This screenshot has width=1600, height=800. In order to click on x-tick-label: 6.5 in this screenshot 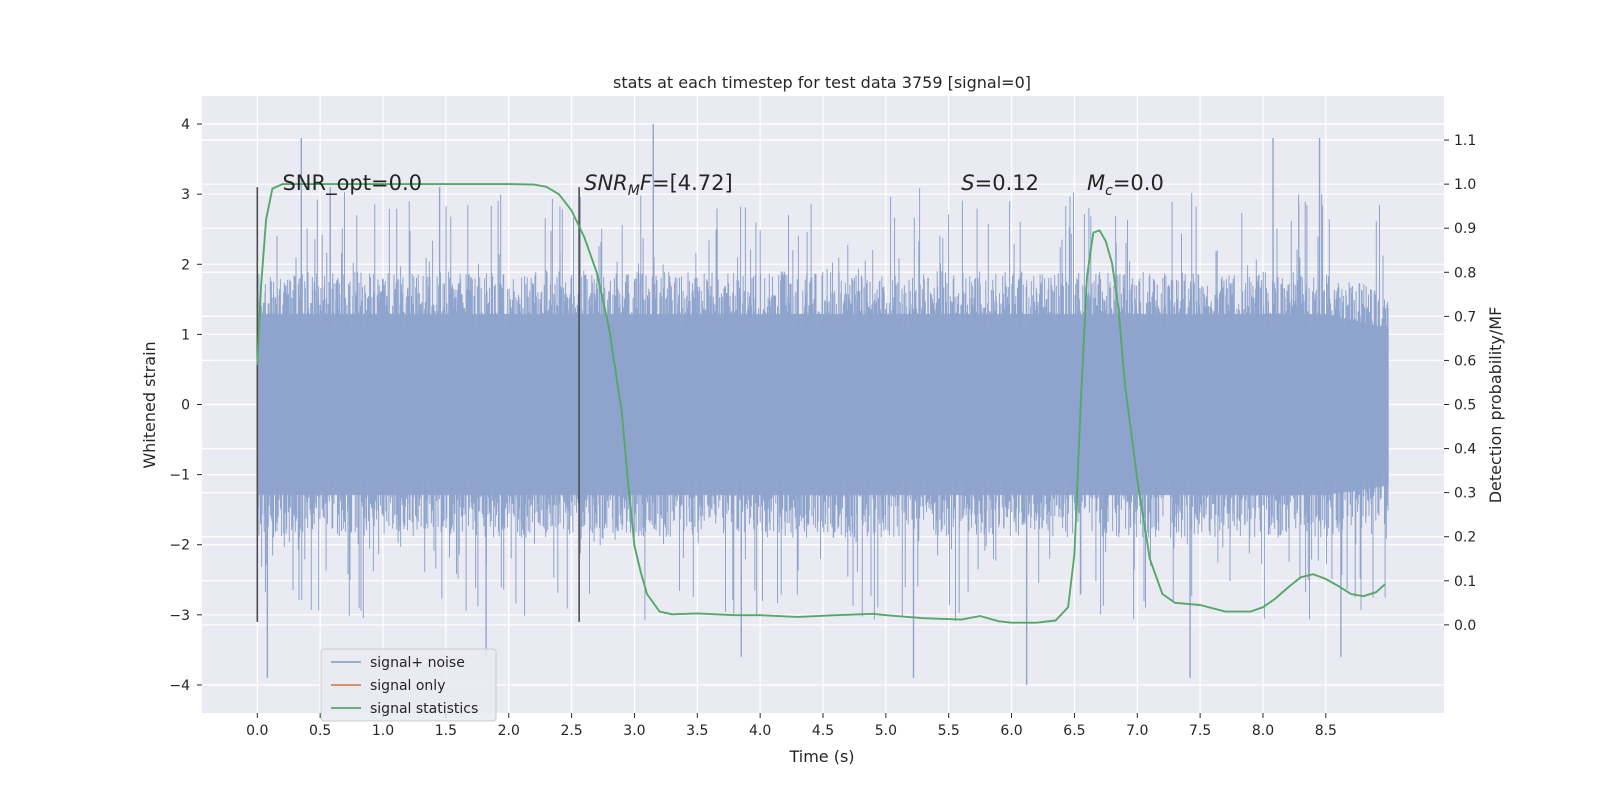, I will do `click(1074, 731)`.